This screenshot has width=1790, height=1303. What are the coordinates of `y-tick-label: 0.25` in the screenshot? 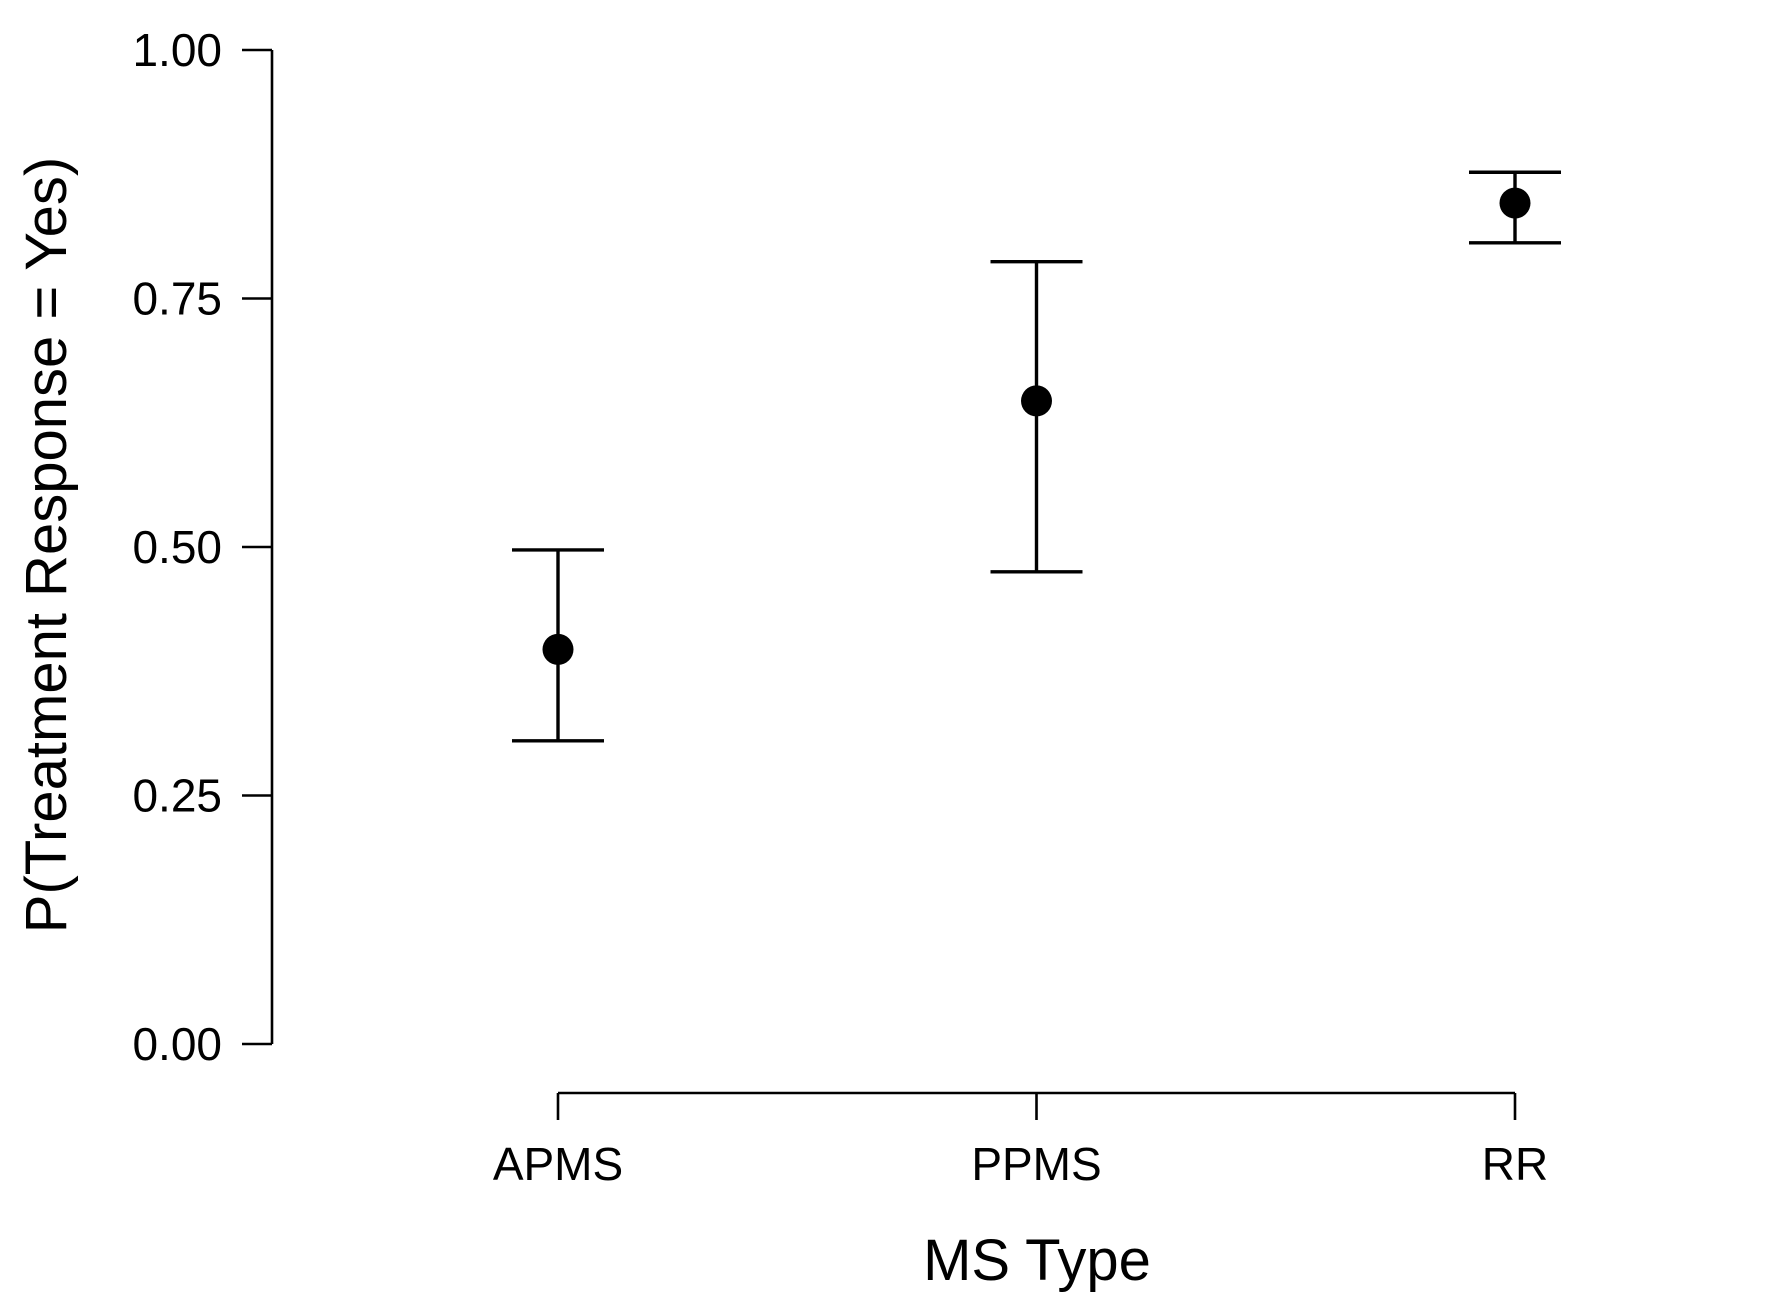 It's located at (177, 796).